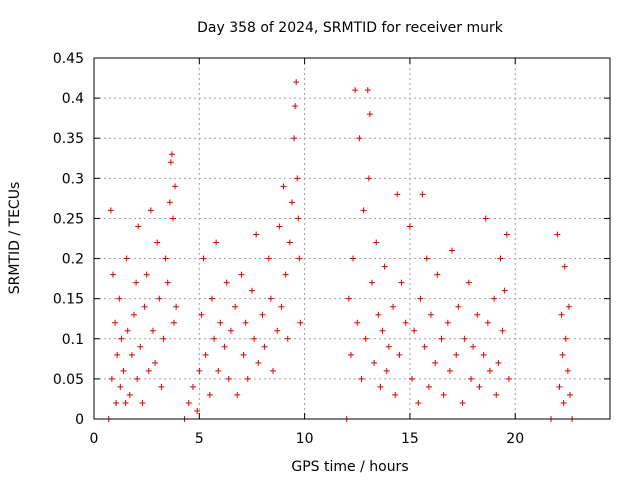  I want to click on x-tick-label: 0, so click(94, 439).